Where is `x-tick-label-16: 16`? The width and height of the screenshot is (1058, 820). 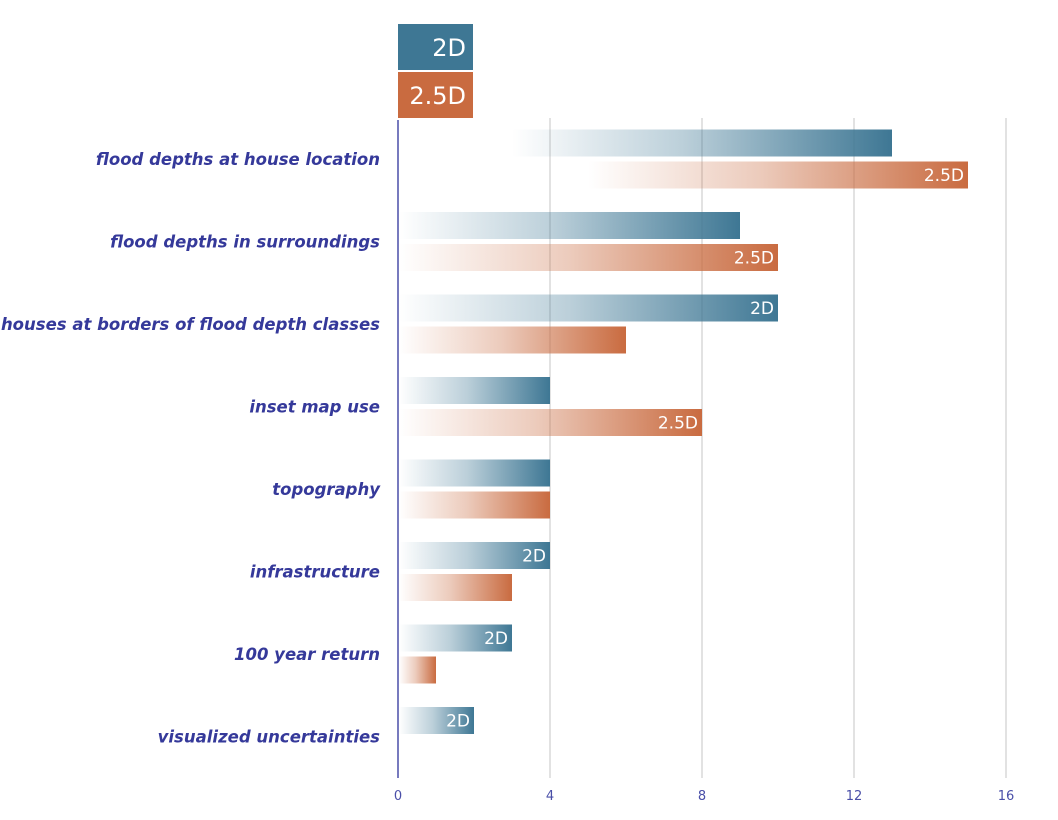
x-tick-label-16: 16 is located at coordinates (1006, 796).